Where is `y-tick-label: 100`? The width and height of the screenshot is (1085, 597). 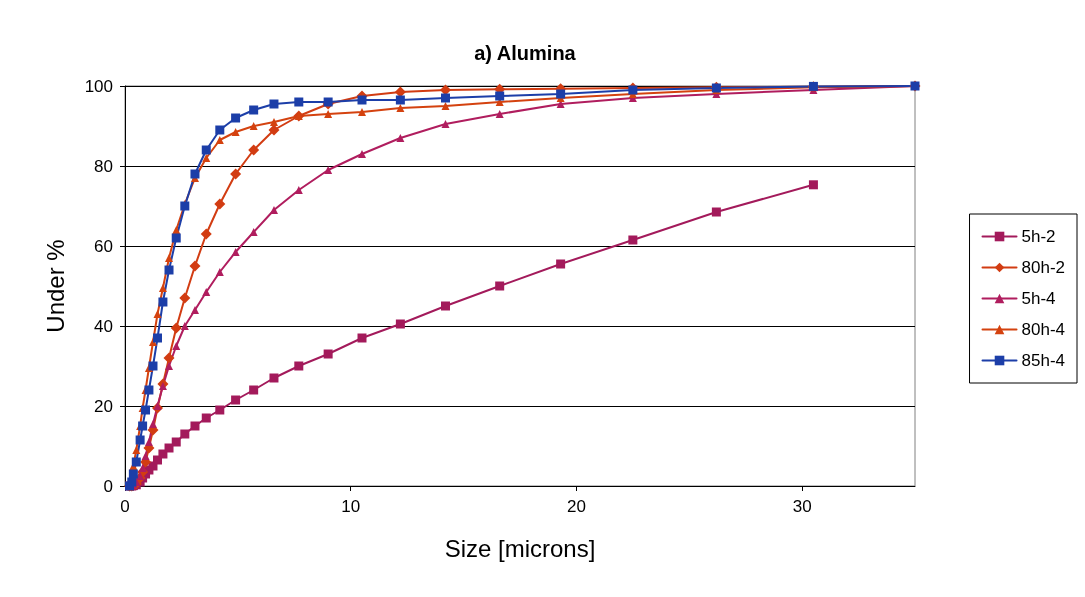 y-tick-label: 100 is located at coordinates (98, 86).